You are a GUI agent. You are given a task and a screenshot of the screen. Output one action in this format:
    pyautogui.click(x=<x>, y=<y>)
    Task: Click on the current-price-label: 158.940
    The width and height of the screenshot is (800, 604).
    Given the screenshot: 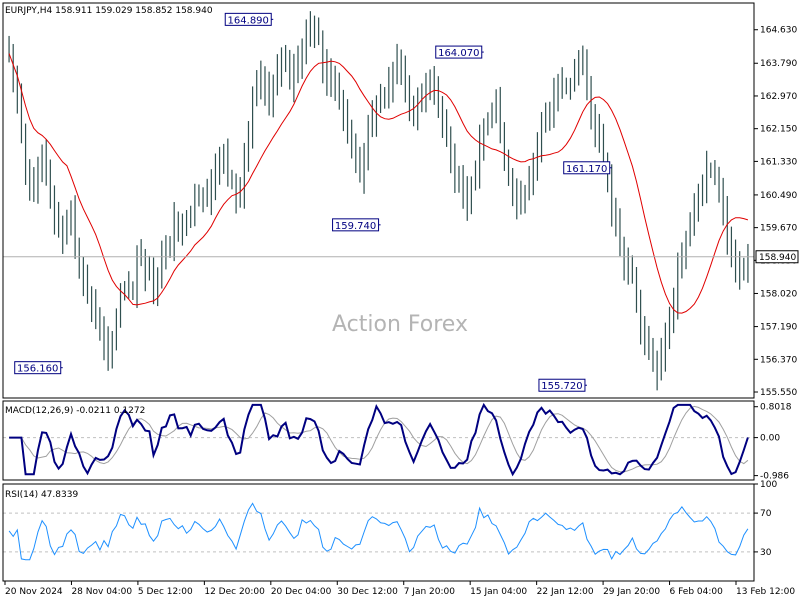 What is the action you would take?
    pyautogui.click(x=777, y=258)
    